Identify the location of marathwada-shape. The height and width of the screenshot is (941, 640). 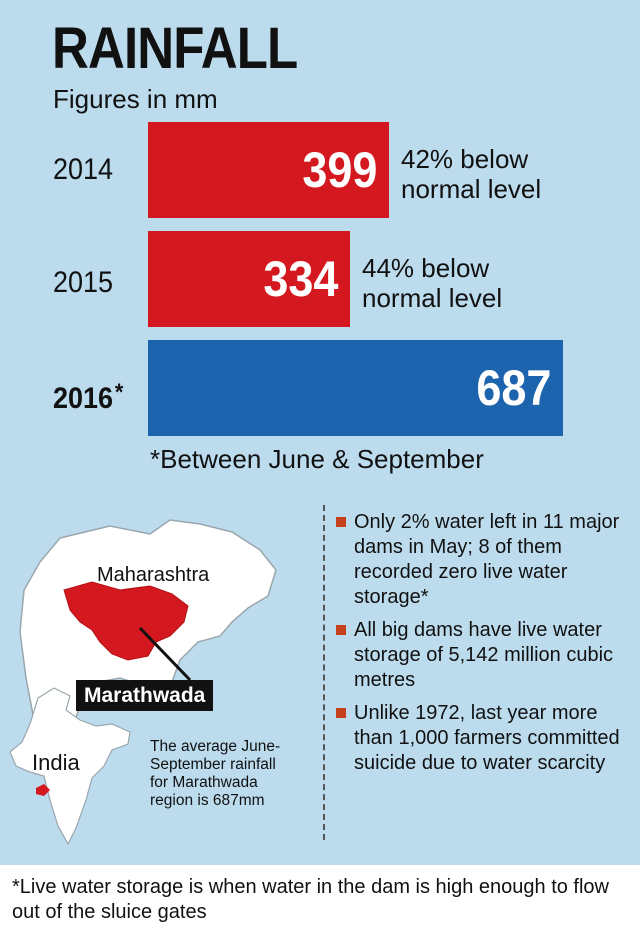
(126, 621).